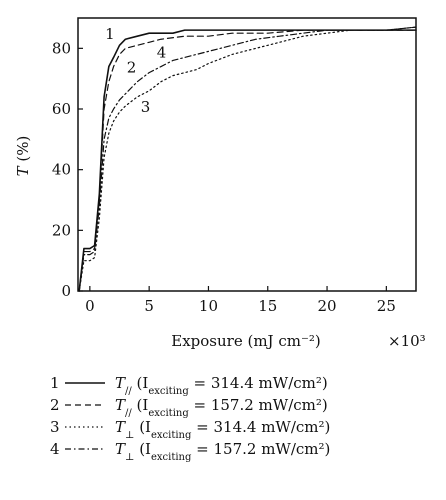  I want to click on legend-label-2: T// (Iexciting = 157.2 mW/cm²), so click(221, 407).